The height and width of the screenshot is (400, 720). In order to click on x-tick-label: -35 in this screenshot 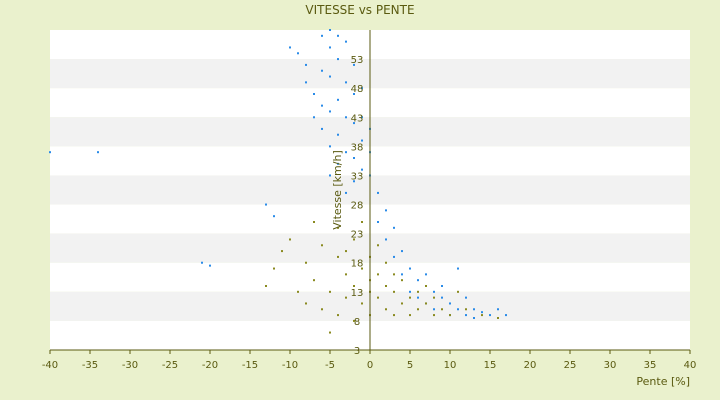, I will do `click(90, 365)`.